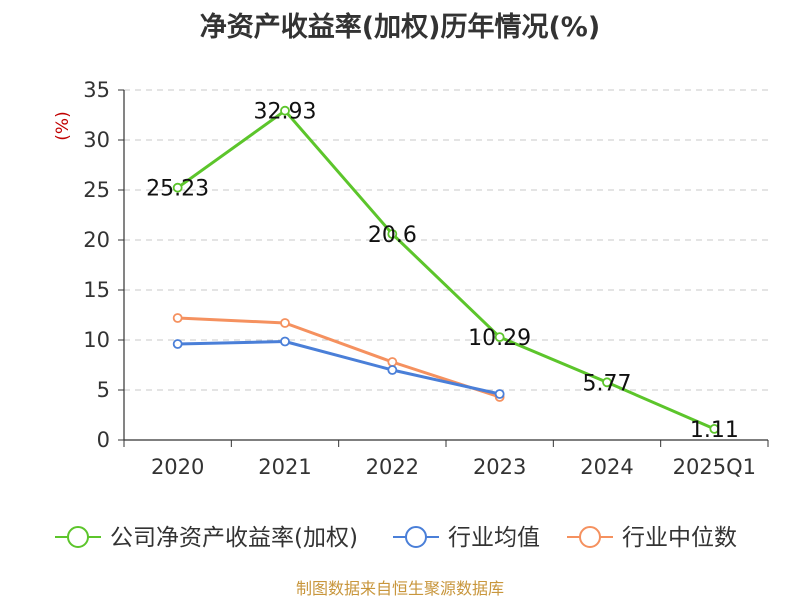 This screenshot has width=800, height=600. Describe the element at coordinates (392, 467) in the screenshot. I see `x-tick-label-2022: 2022` at that location.